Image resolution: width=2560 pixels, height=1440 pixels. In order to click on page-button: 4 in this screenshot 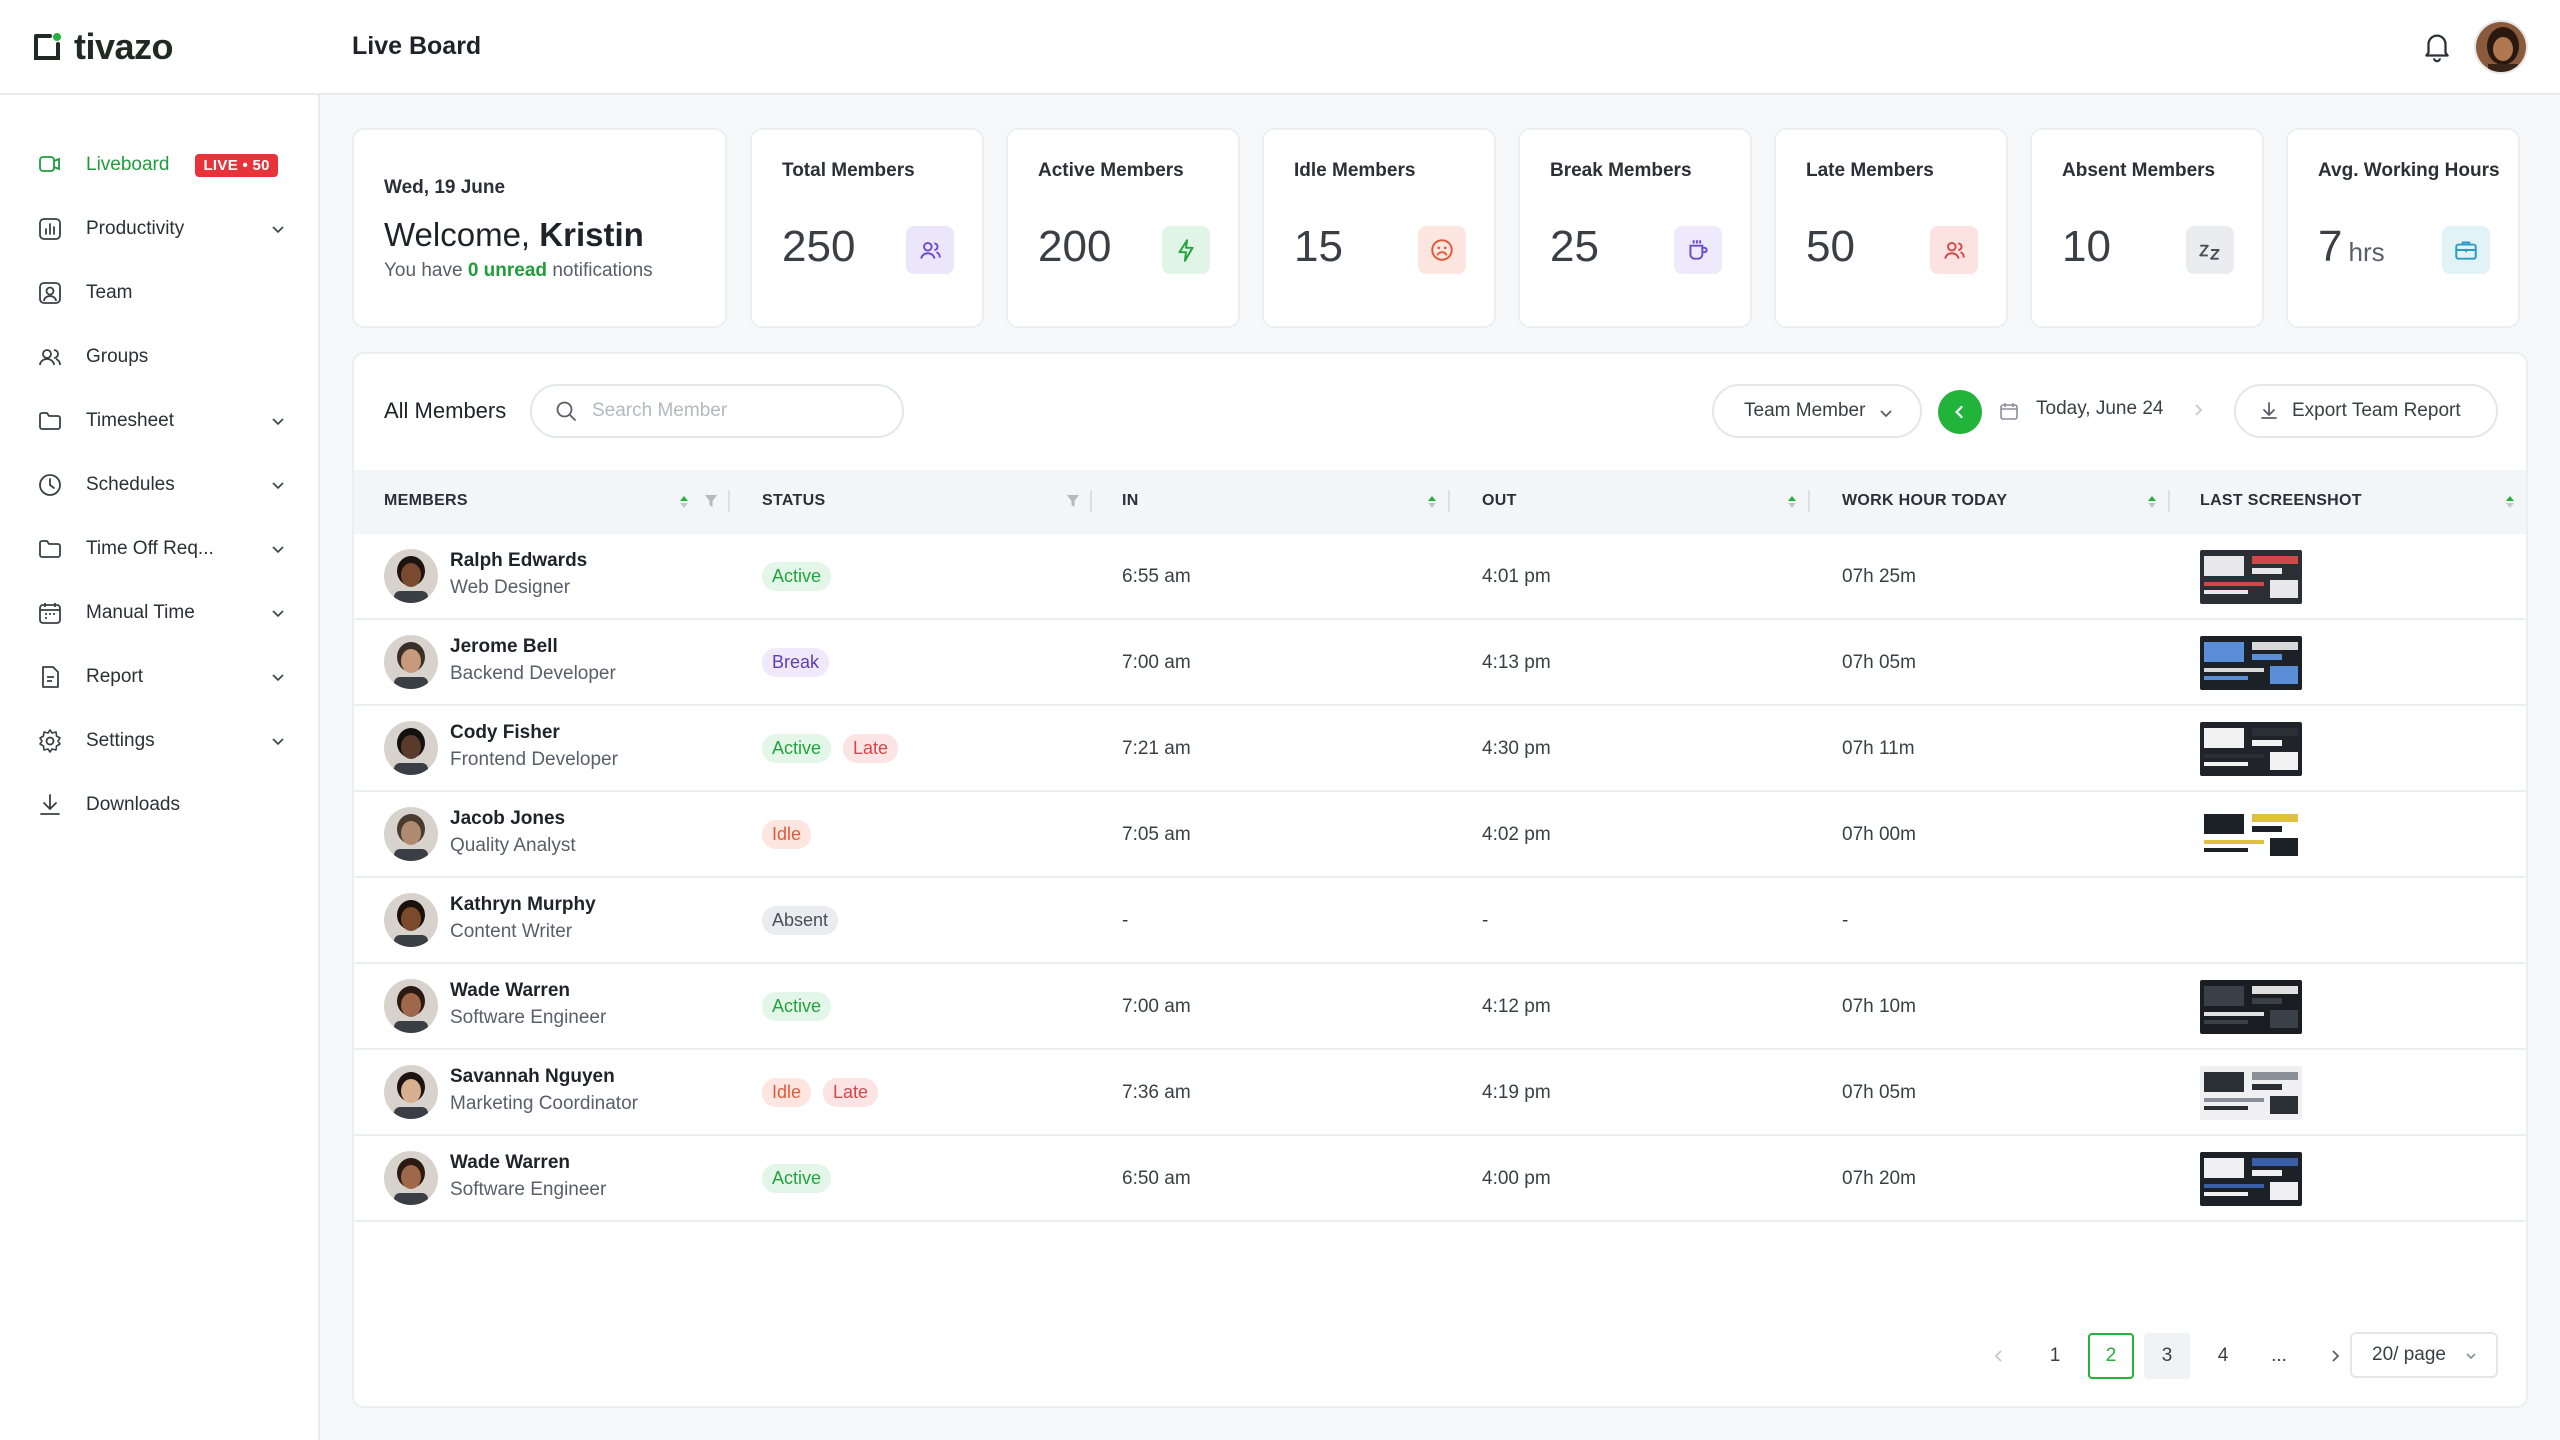, I will do `click(2223, 1355)`.